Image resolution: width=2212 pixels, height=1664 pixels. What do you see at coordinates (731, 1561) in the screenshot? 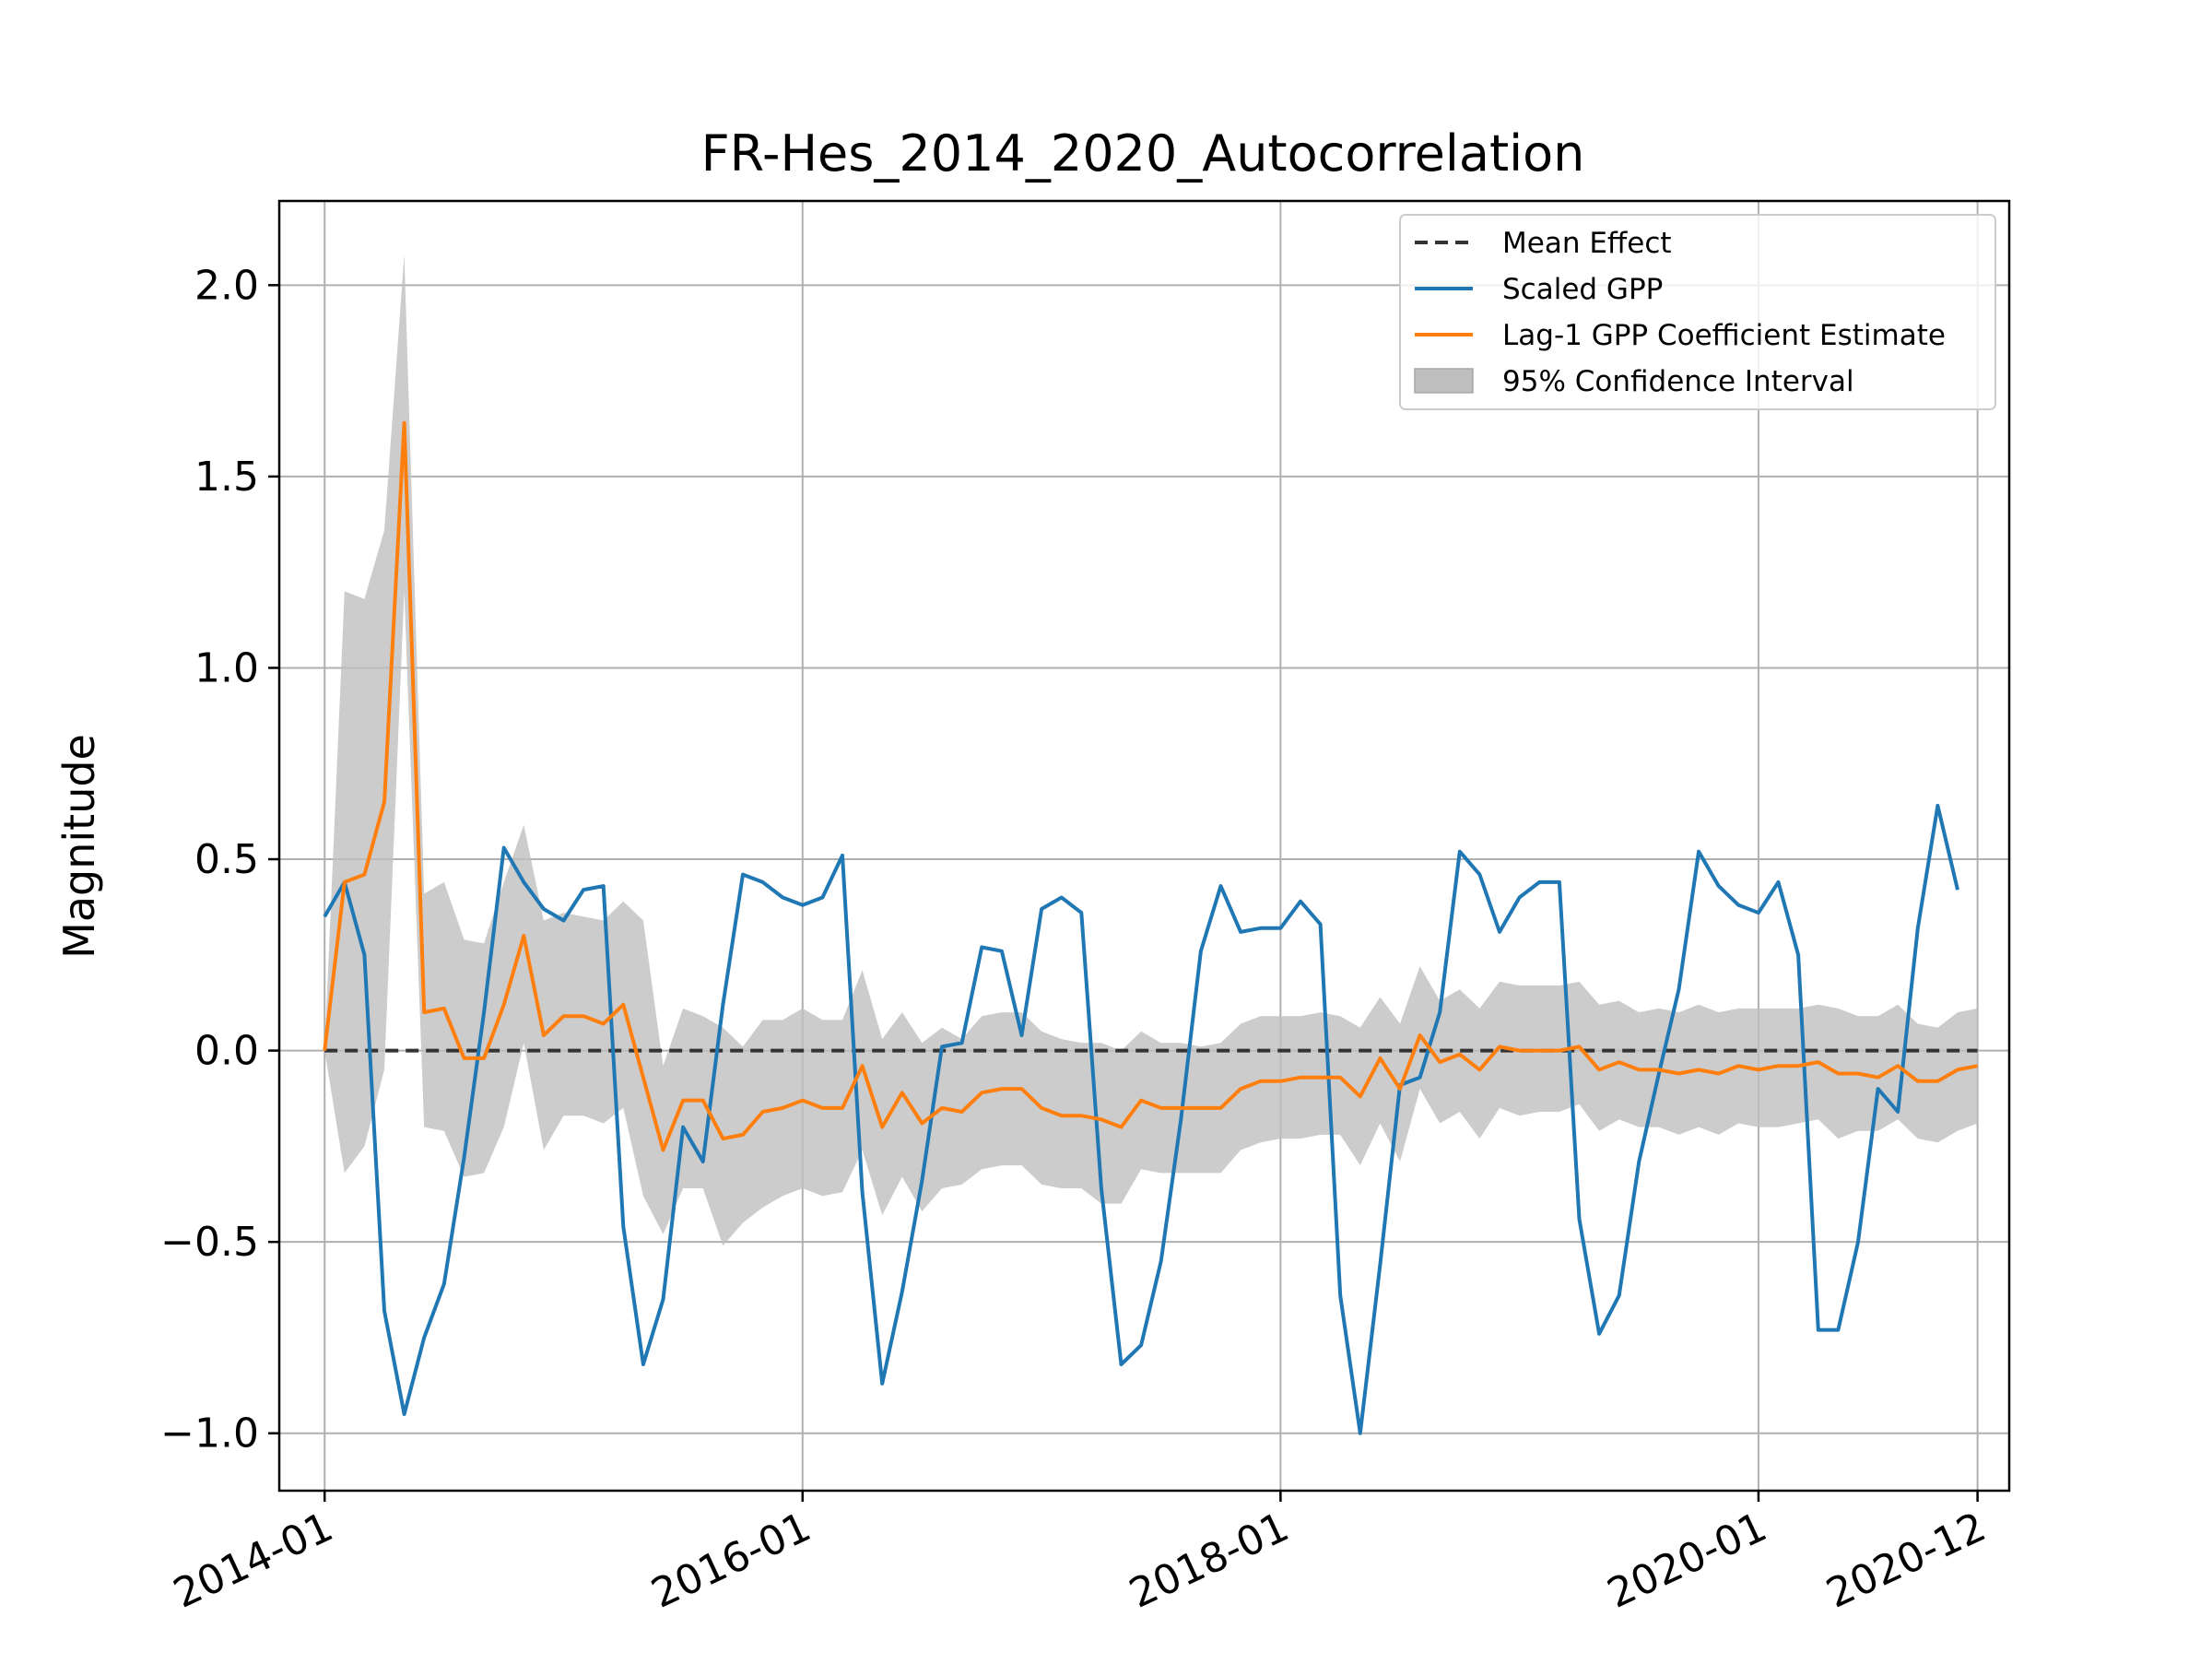
I see `x-tick-label: 2016-01` at bounding box center [731, 1561].